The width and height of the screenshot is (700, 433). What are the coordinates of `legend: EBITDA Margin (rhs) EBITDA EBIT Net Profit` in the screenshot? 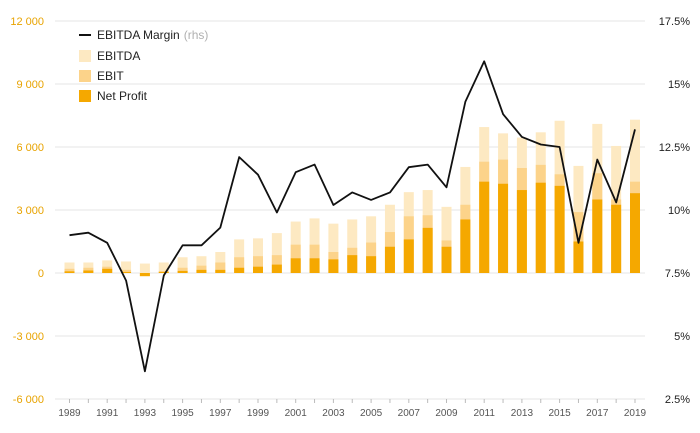 It's located at (143, 65).